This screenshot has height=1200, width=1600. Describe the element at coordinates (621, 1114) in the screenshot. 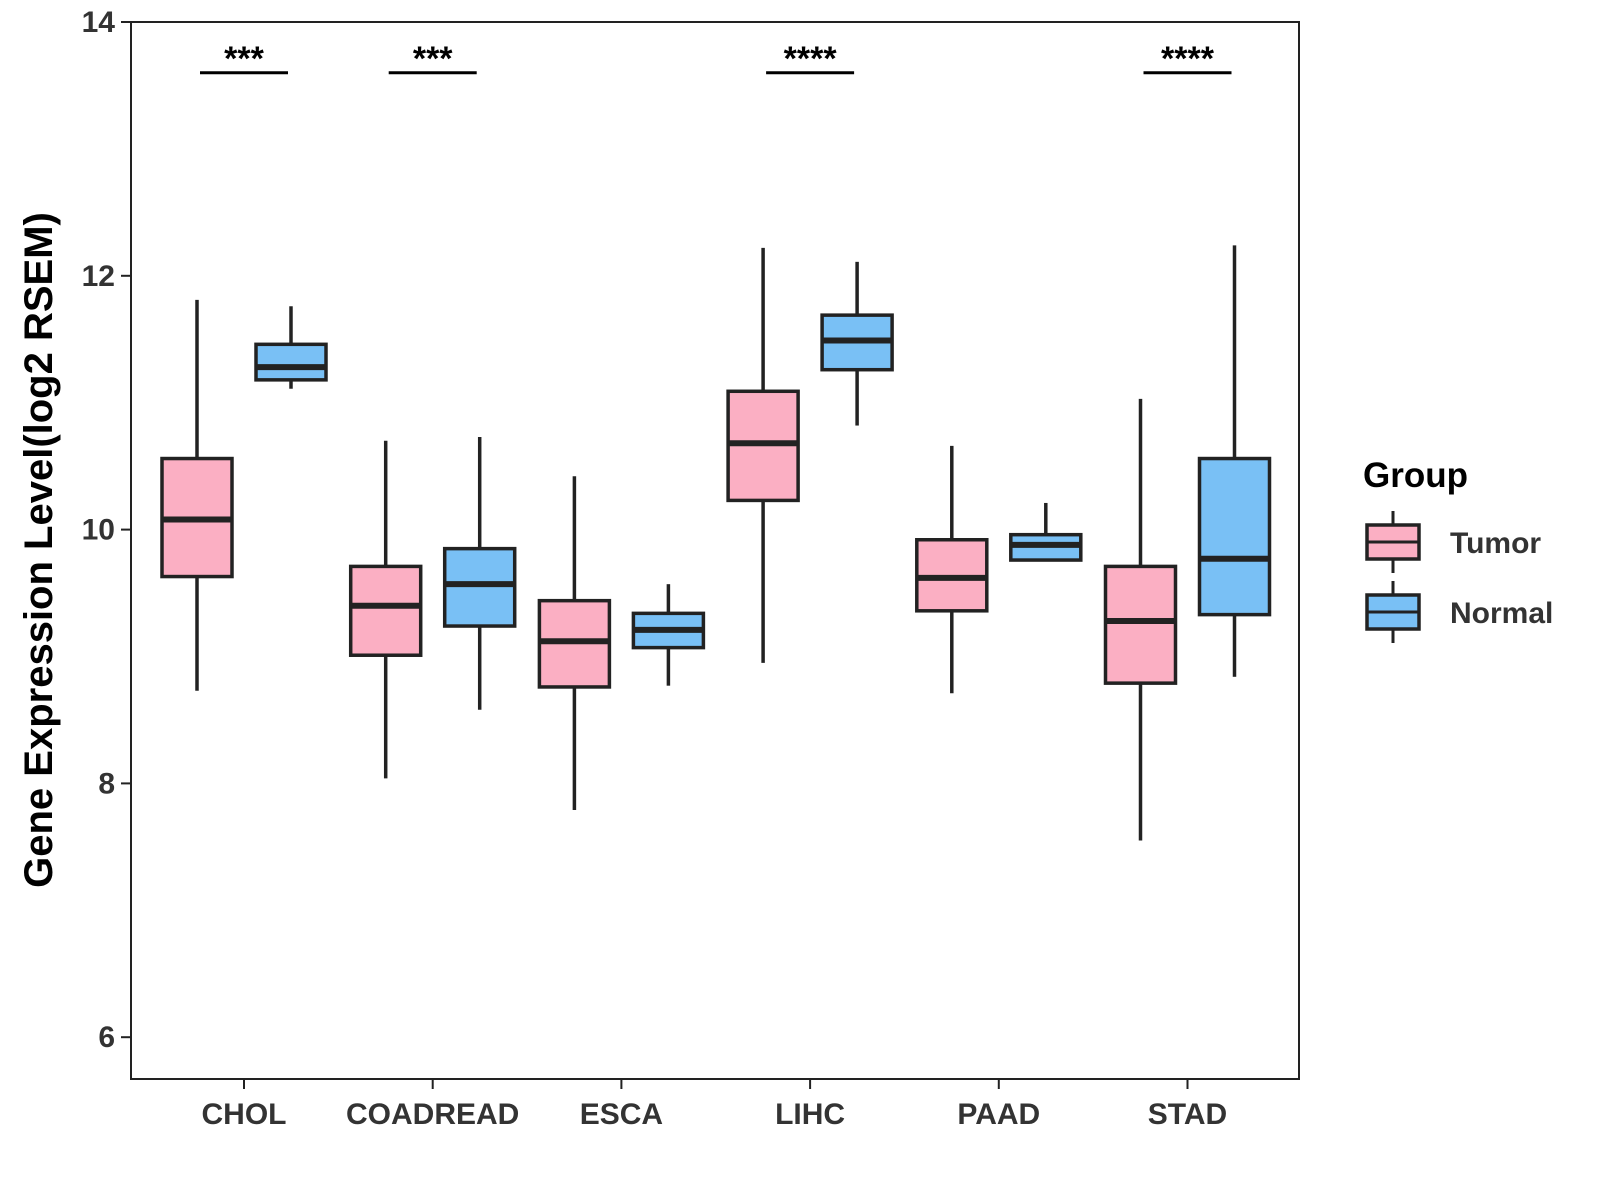

I see `x-tick-label-ESCA: ESCA` at that location.